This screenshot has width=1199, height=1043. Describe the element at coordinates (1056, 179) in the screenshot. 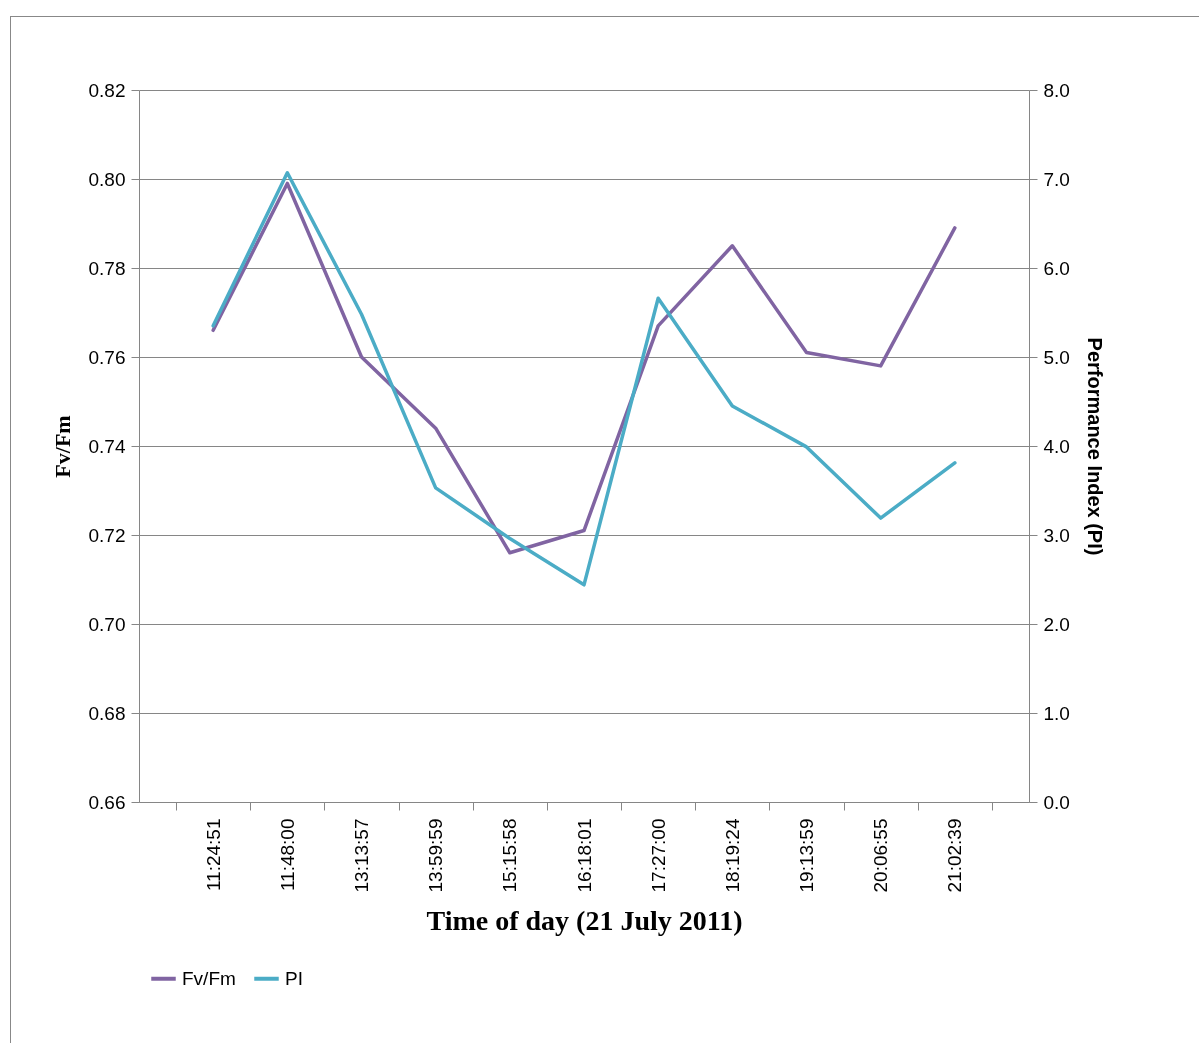

I see `y2-tick-label: 7.0` at that location.